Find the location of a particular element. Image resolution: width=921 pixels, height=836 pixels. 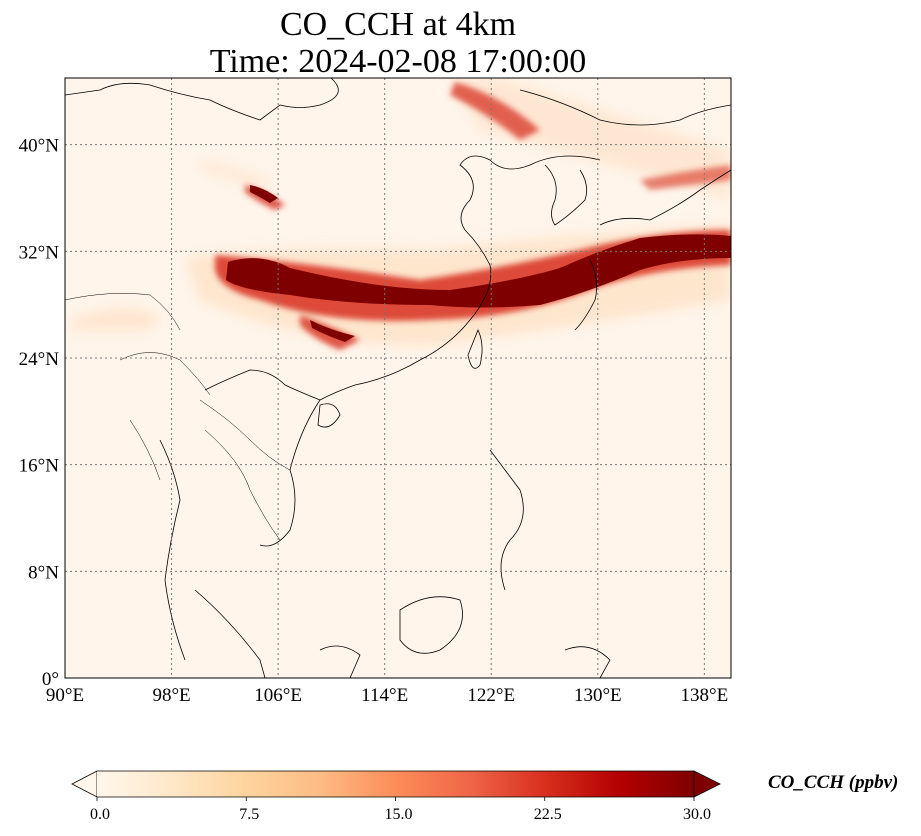

colorbar-tick-label: 7.5 is located at coordinates (249, 814).